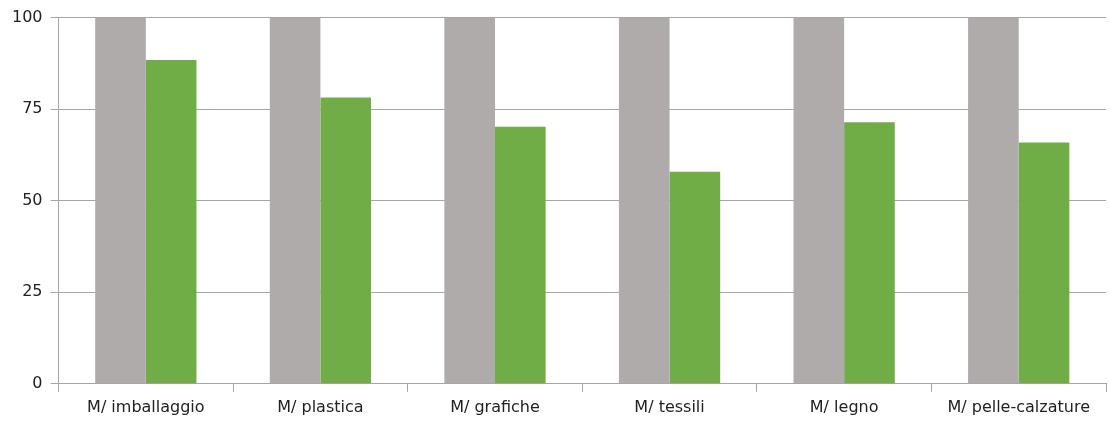  What do you see at coordinates (37, 382) in the screenshot?
I see `y-tick-label: 0` at bounding box center [37, 382].